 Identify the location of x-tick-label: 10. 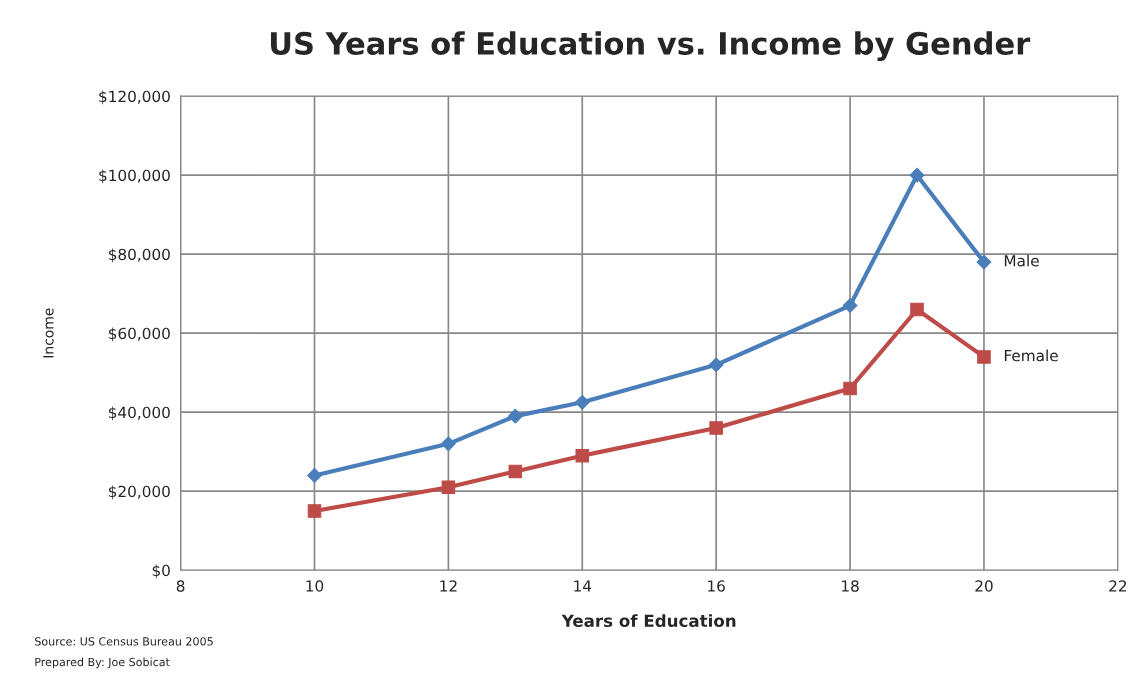
(315, 586).